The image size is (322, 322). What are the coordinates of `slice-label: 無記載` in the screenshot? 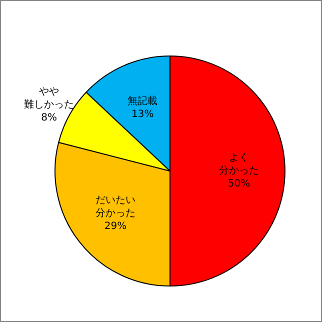 It's located at (143, 100).